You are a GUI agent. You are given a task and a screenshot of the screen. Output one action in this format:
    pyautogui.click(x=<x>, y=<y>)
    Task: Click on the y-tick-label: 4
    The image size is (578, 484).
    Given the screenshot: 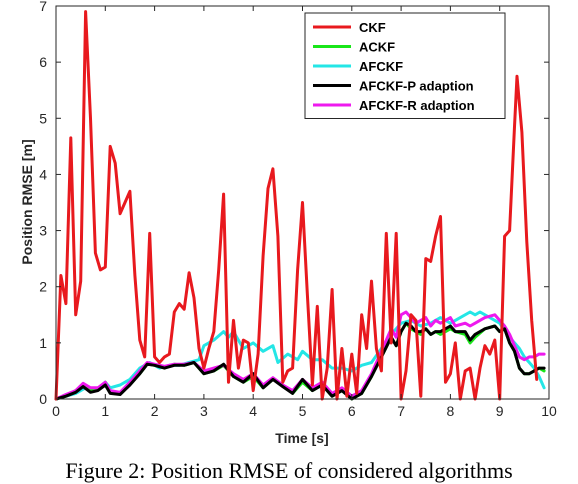 What is the action you would take?
    pyautogui.click(x=43, y=174)
    